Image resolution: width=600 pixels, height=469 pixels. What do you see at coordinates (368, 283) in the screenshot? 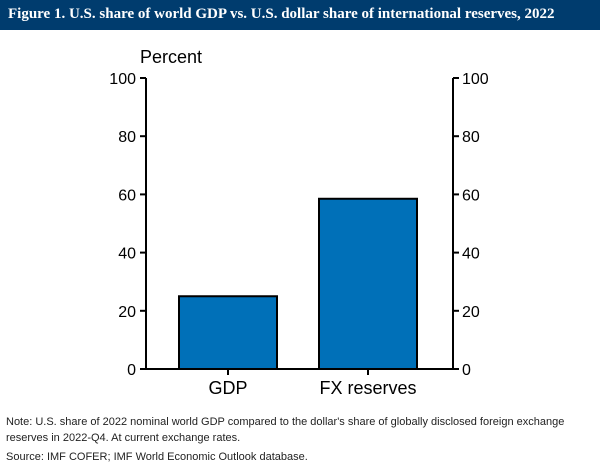
I see `bar-fx-reserves` at bounding box center [368, 283].